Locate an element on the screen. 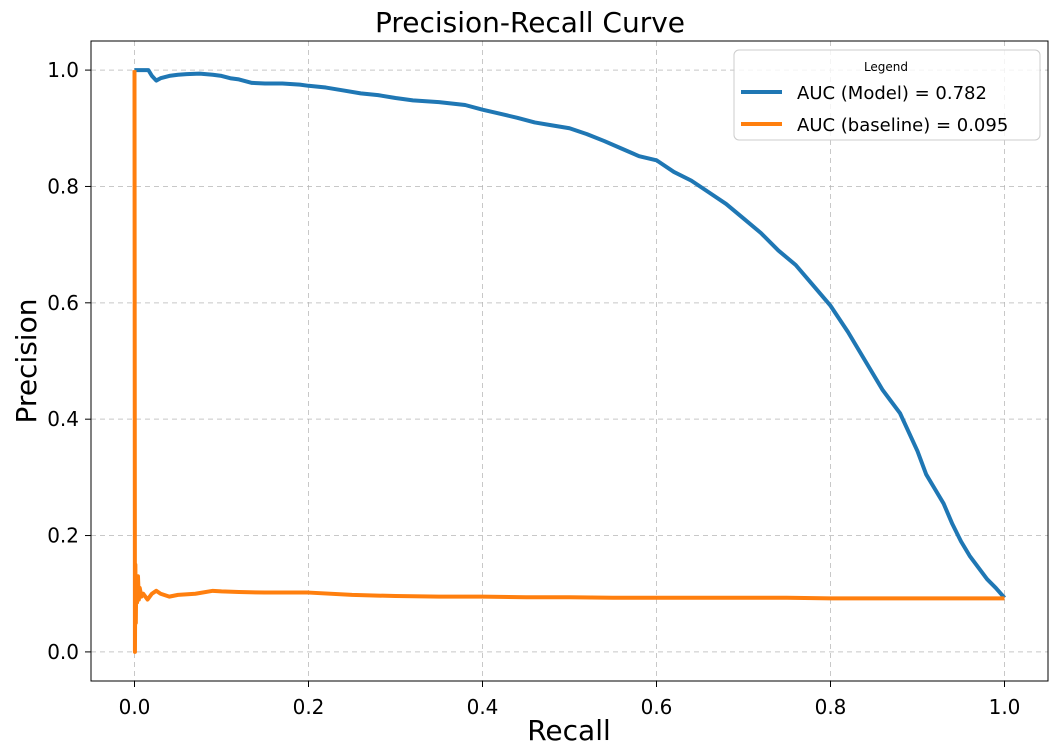 This screenshot has width=1059, height=755. x-tick-label-1: 0.2 is located at coordinates (309, 707).